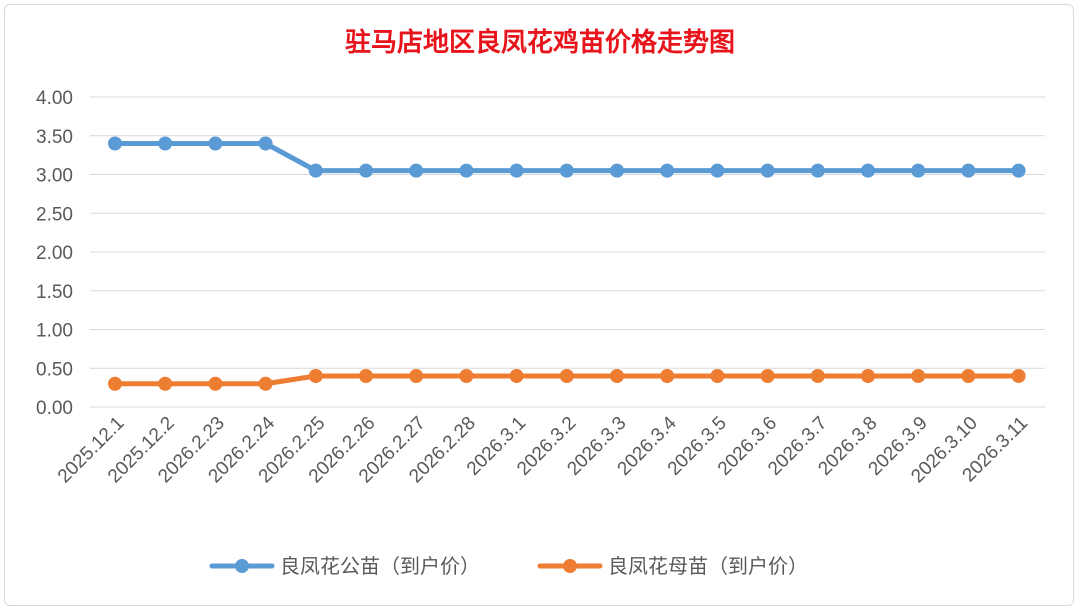  What do you see at coordinates (54, 98) in the screenshot?
I see `y-tick-label: 4.00` at bounding box center [54, 98].